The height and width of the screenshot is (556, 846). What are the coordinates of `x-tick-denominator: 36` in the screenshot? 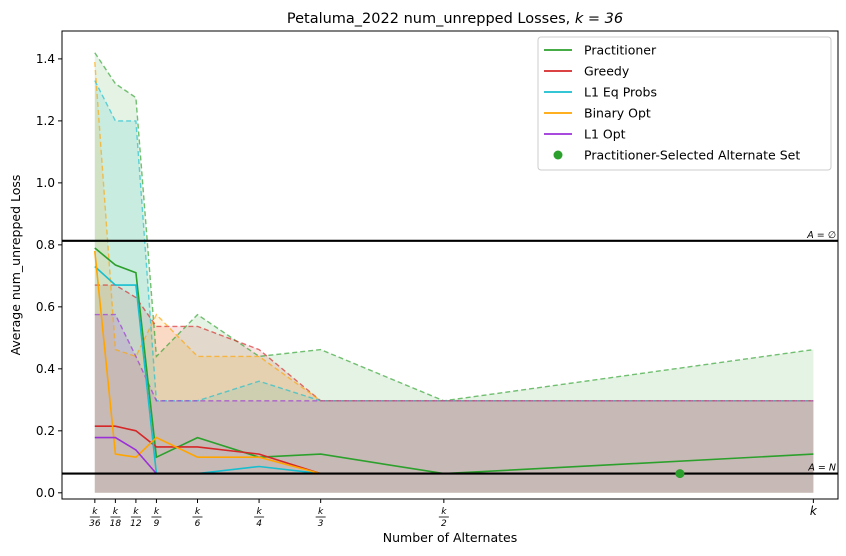 It's located at (95, 524).